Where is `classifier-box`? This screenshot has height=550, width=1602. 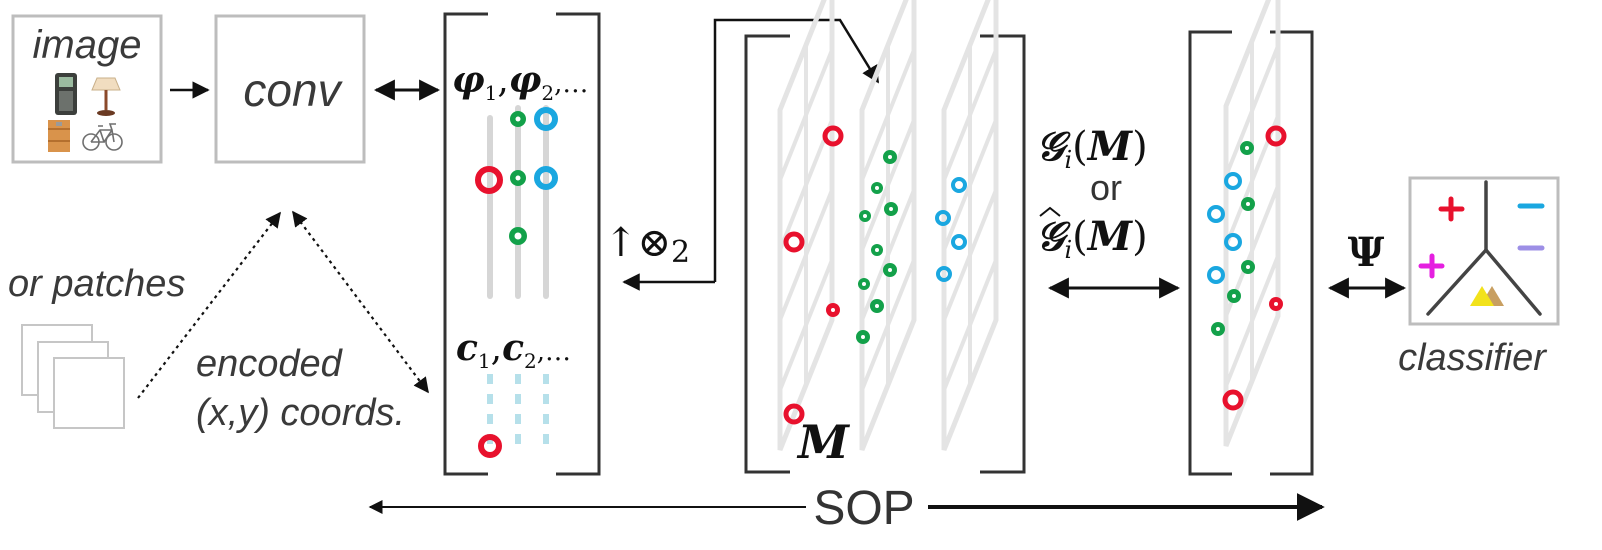 classifier-box is located at coordinates (1484, 251).